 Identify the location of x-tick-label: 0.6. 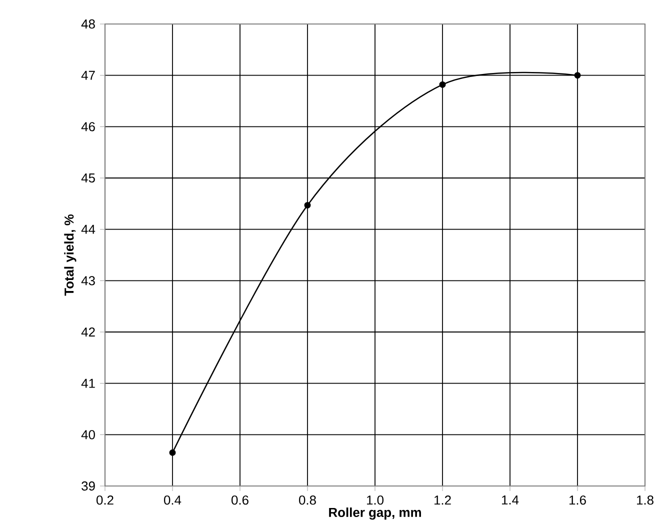
(240, 500).